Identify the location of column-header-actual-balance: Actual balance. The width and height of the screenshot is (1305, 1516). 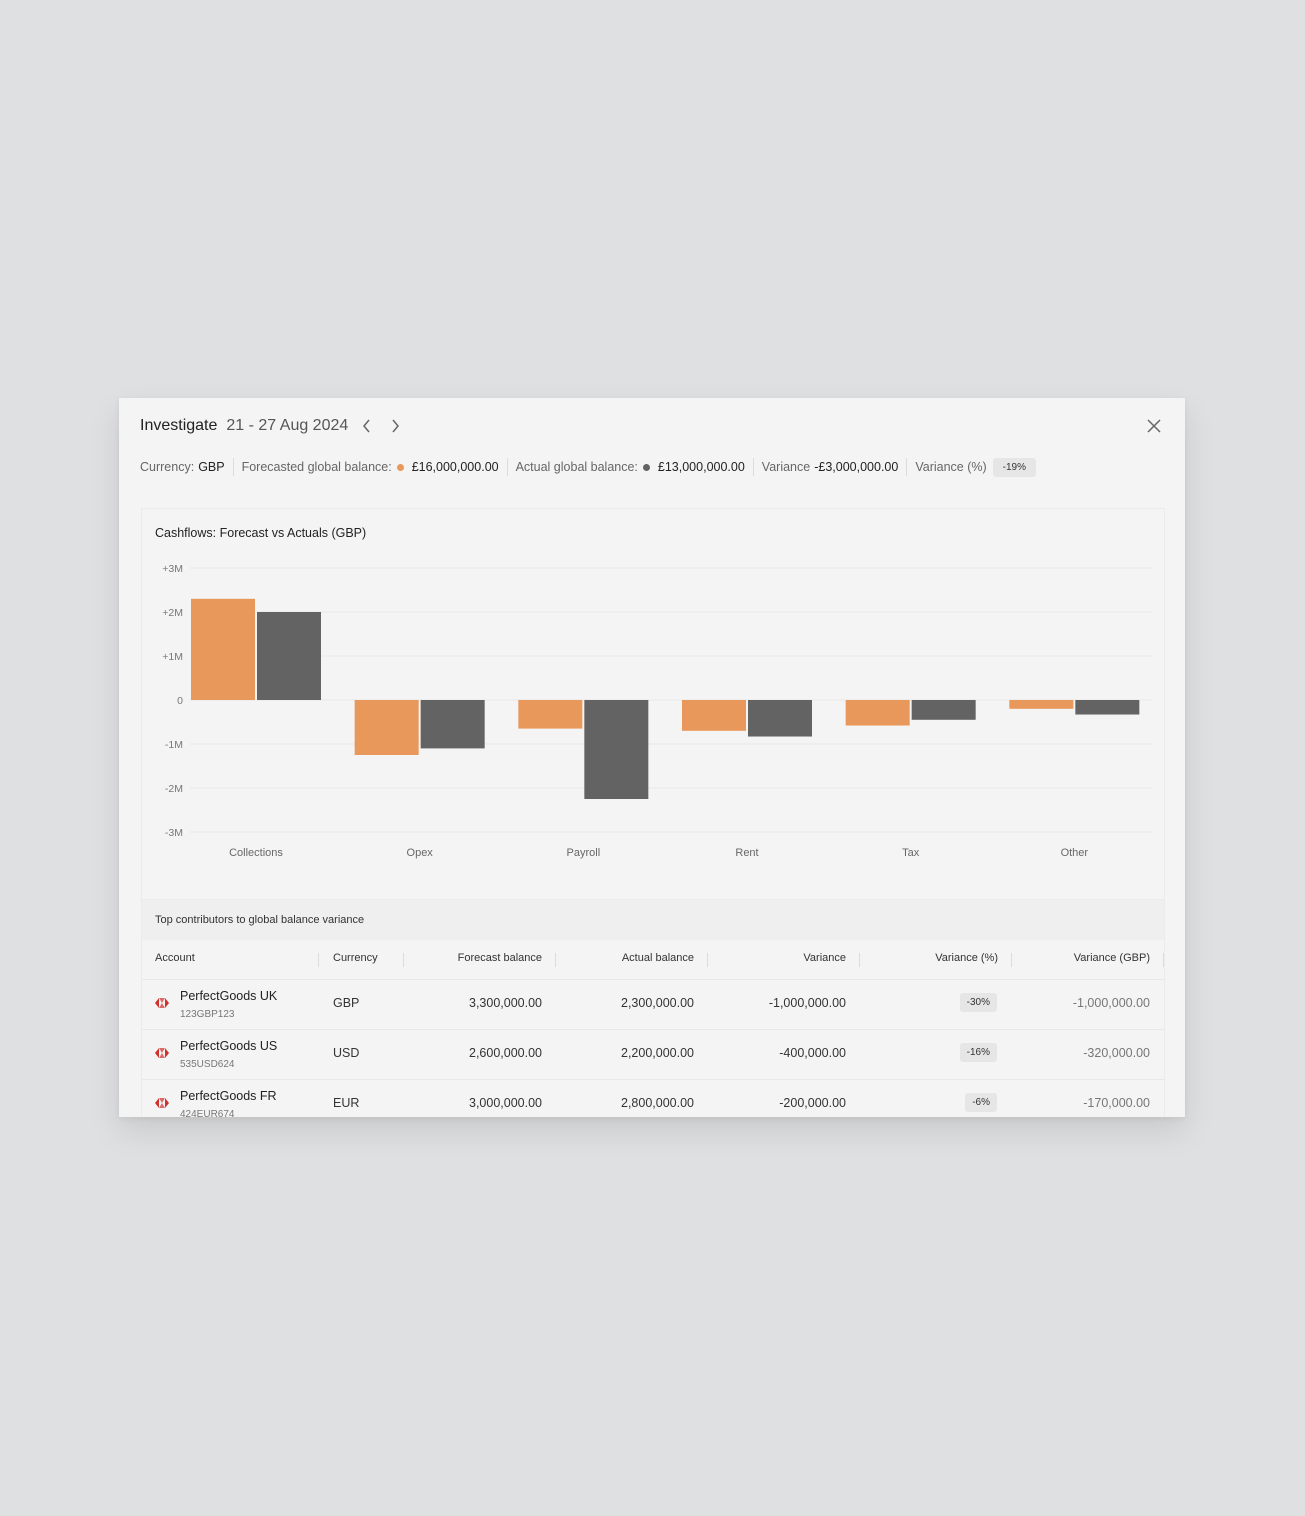
(657, 958).